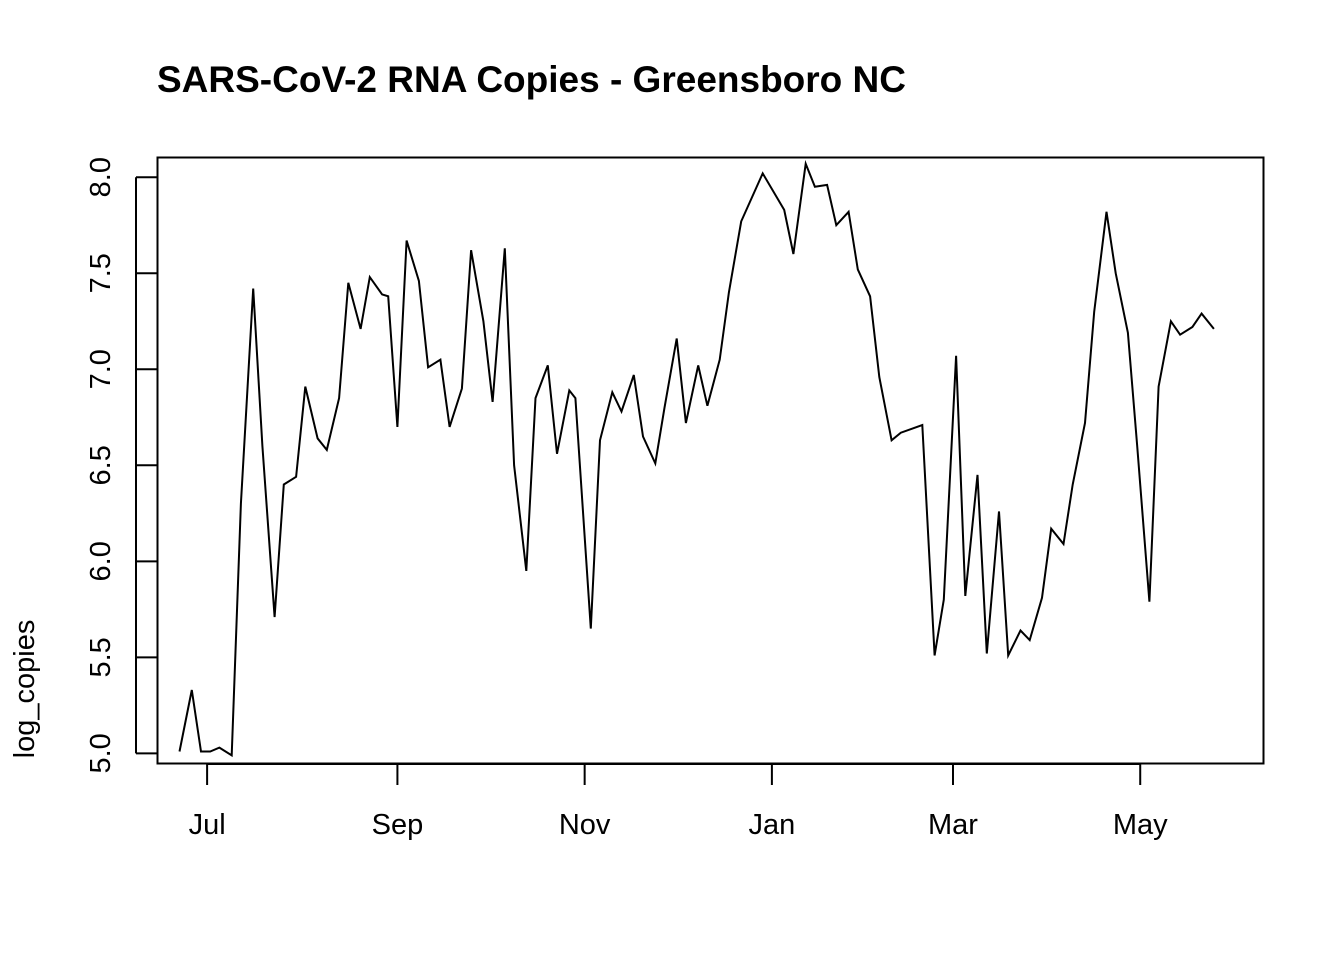 Image resolution: width=1344 pixels, height=960 pixels. I want to click on chart-title: SARS-CoV-2 RNA Copies - Greensboro NC, so click(531, 79).